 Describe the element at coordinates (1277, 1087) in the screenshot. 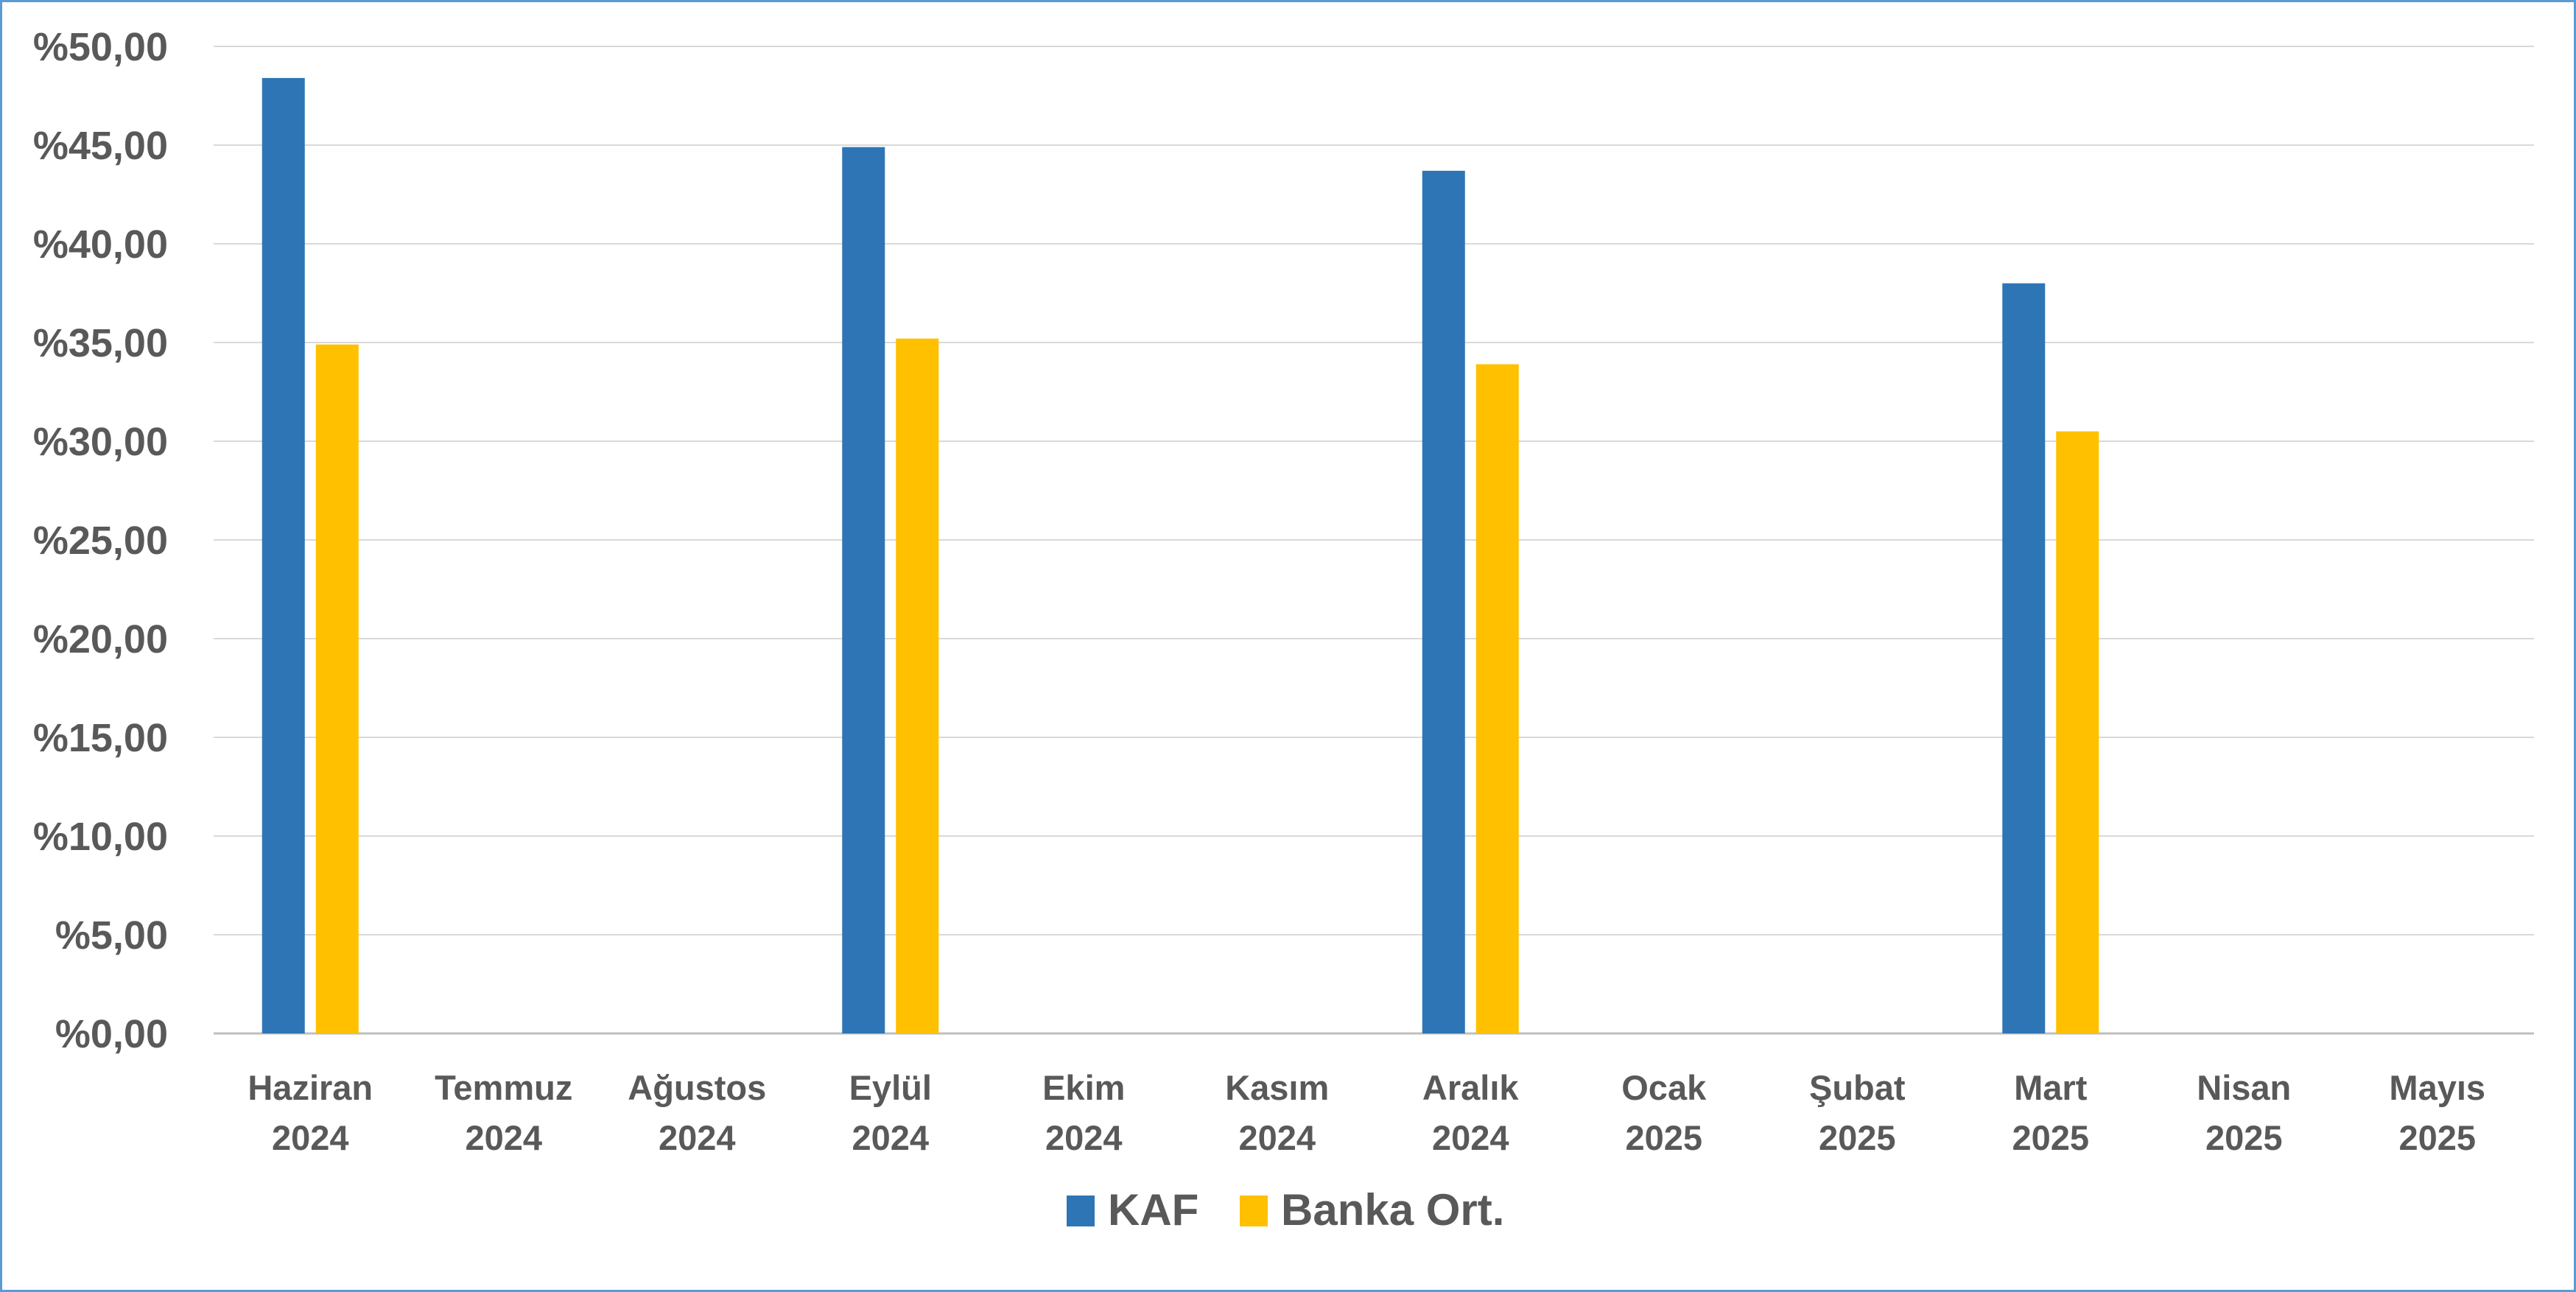

I see `x-tick-label: Kasım` at that location.